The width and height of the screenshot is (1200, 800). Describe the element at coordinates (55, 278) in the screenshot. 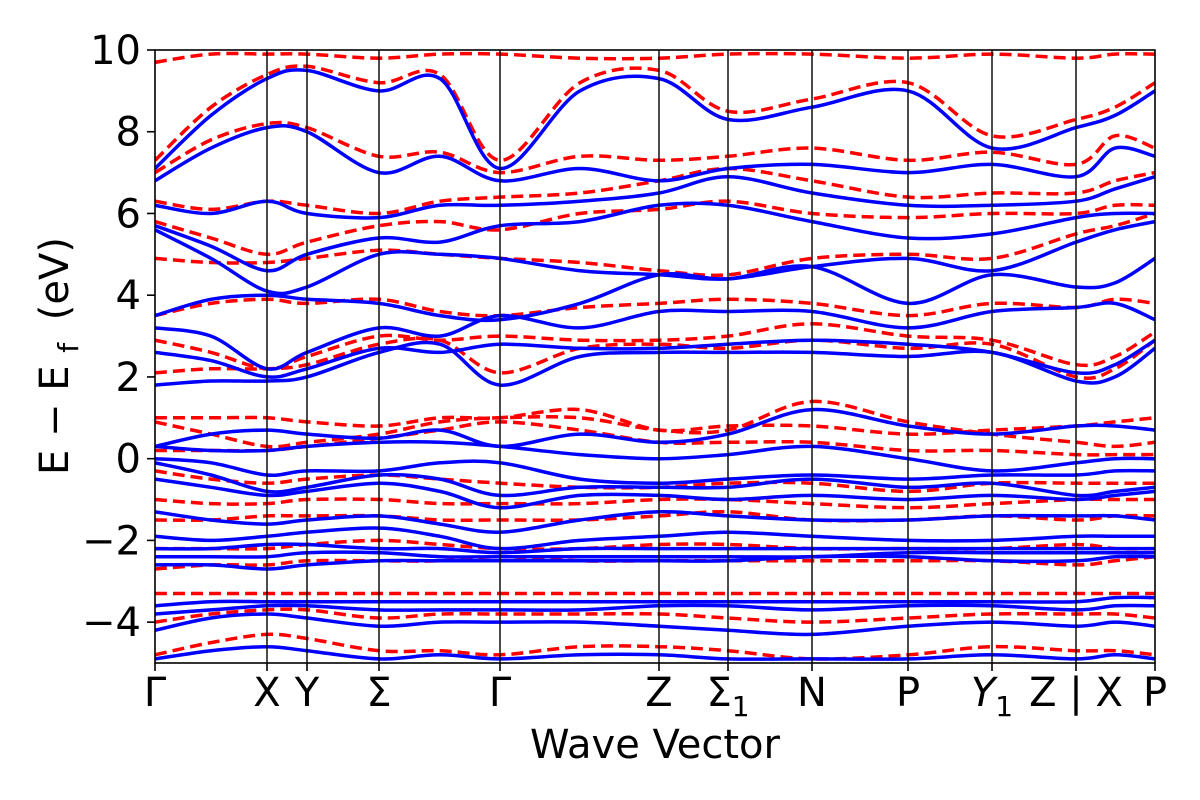

I see `y-axis-title-unit: (eV)` at that location.